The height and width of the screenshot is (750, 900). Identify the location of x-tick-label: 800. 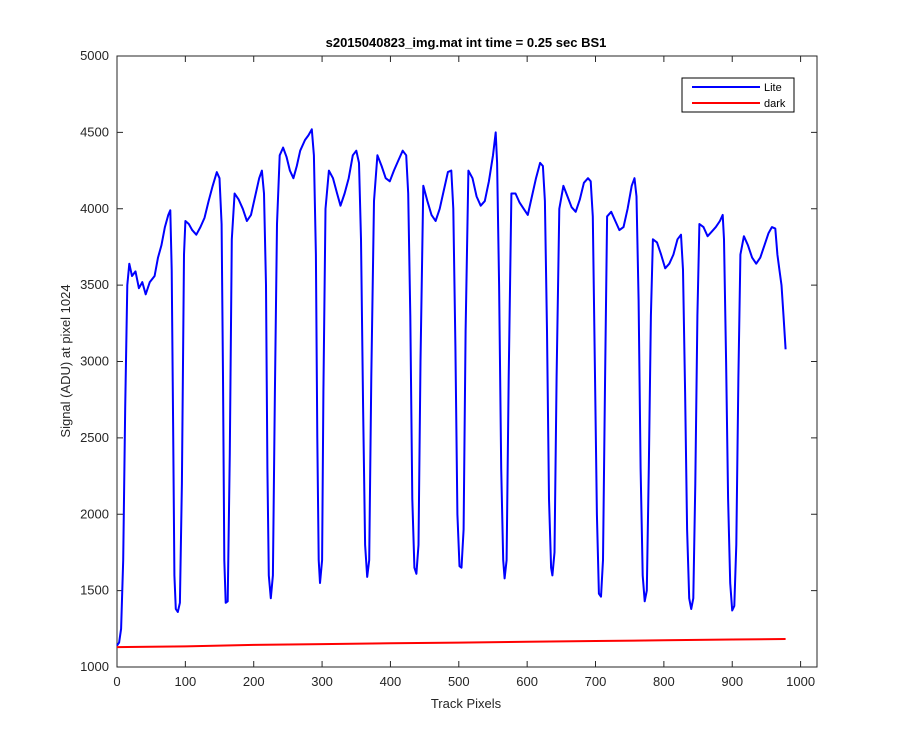
(664, 681).